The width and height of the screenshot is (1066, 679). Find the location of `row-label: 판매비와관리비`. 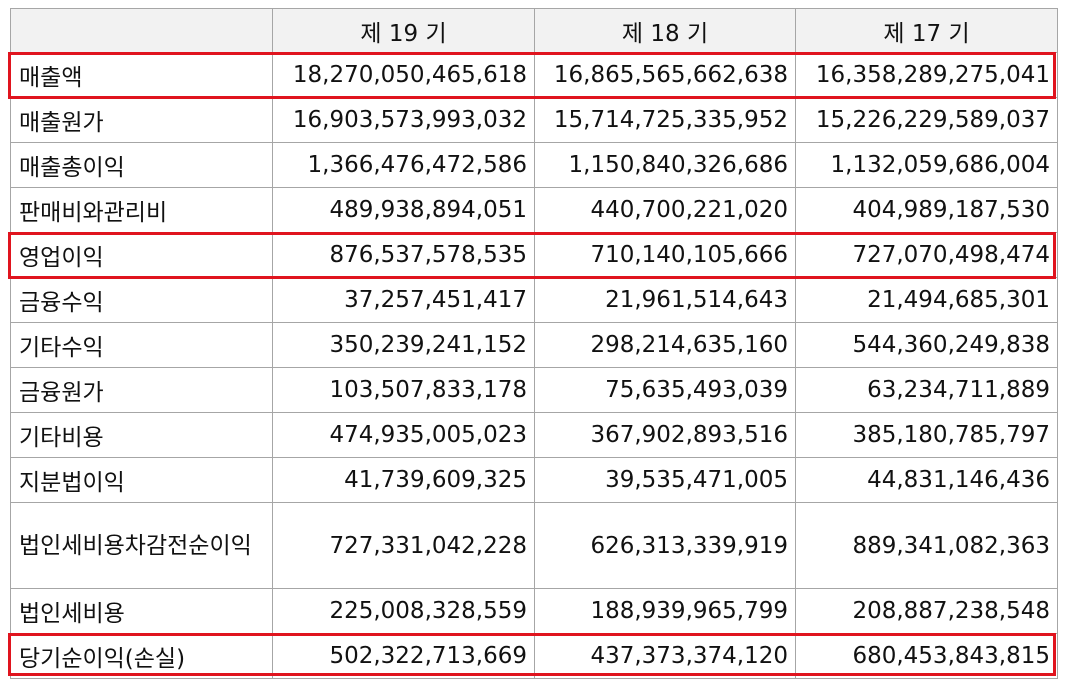

row-label: 판매비와관리비 is located at coordinates (141, 210).